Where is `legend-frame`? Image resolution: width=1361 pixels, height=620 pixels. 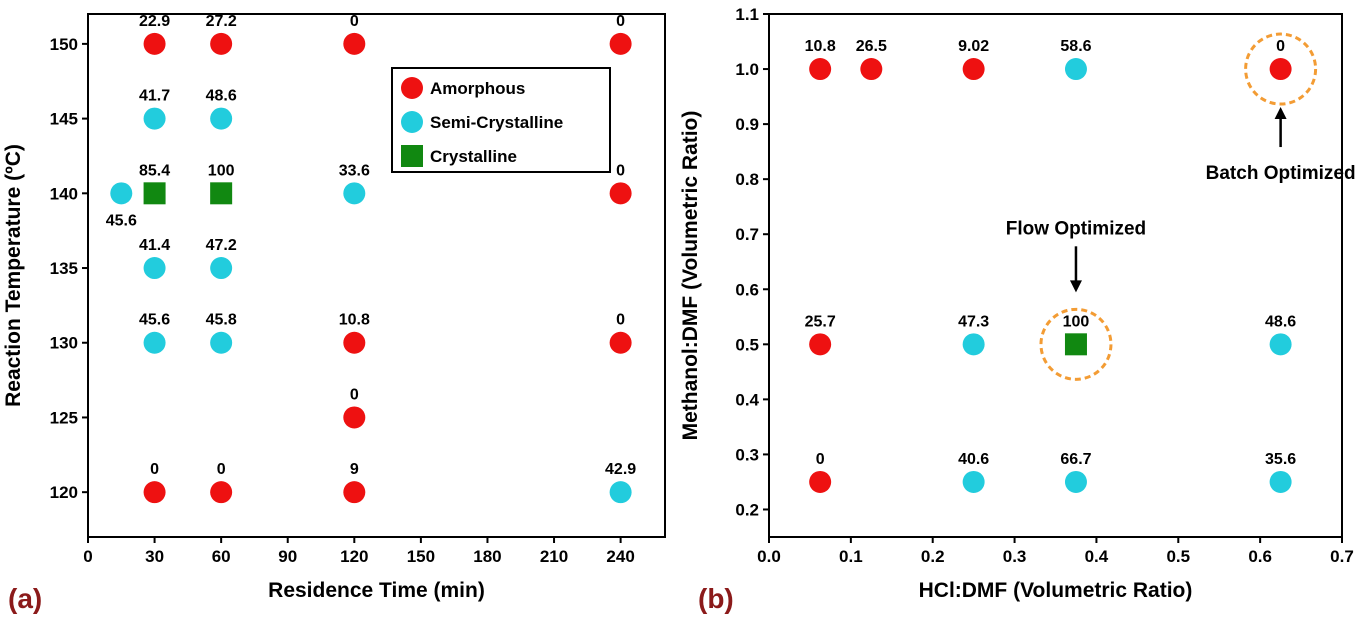
legend-frame is located at coordinates (501, 120).